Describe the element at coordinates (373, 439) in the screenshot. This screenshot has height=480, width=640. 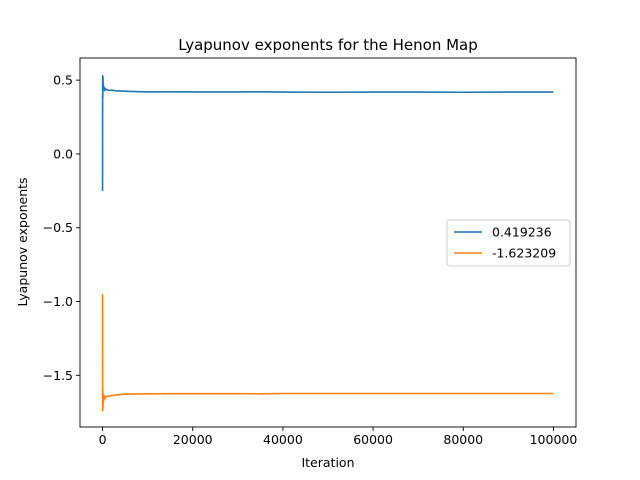
I see `x-tick-label: 60000` at that location.